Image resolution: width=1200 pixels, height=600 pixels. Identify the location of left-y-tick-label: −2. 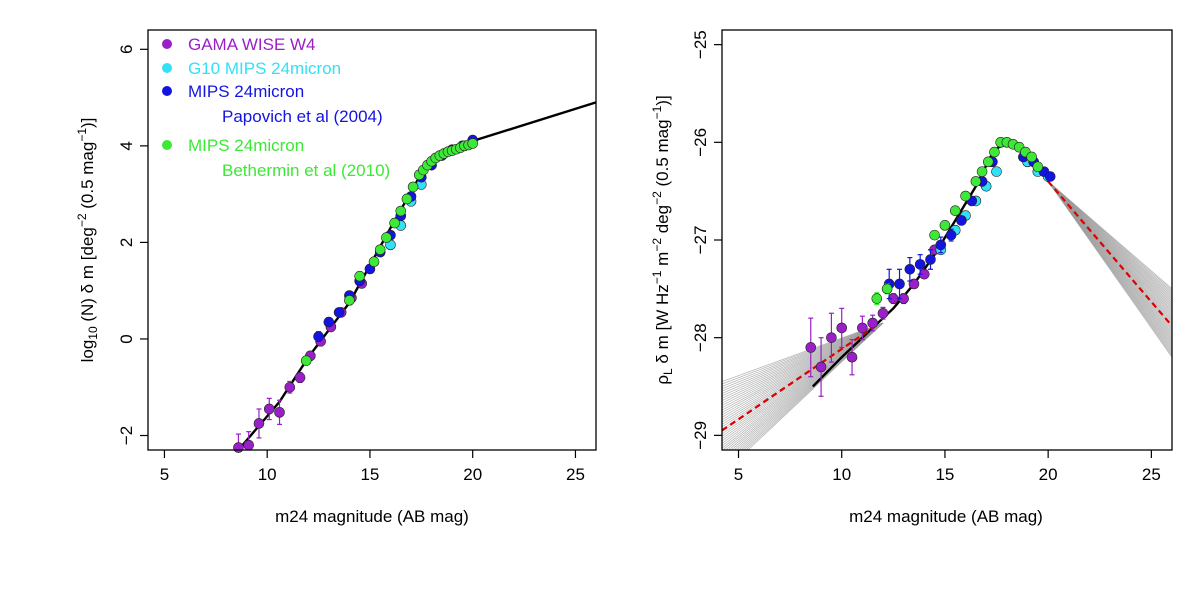
(126, 435).